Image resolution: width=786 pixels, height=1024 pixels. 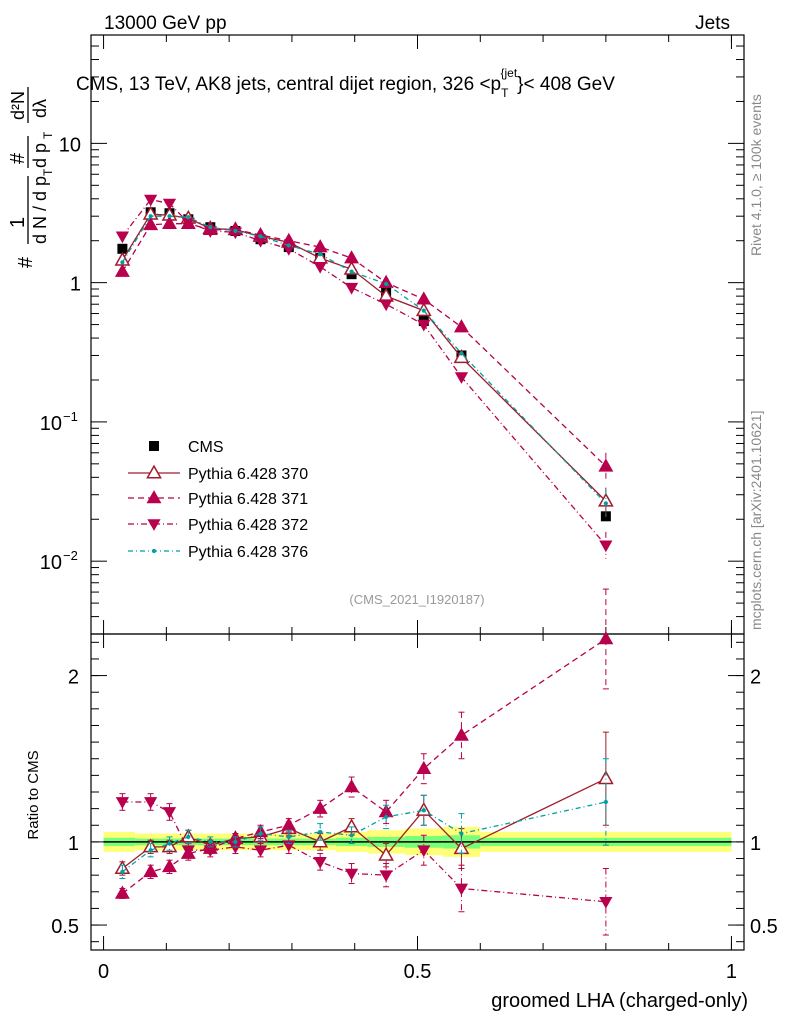 What do you see at coordinates (40, 155) in the screenshot?
I see `ylabel-denominator-2: d p` at bounding box center [40, 155].